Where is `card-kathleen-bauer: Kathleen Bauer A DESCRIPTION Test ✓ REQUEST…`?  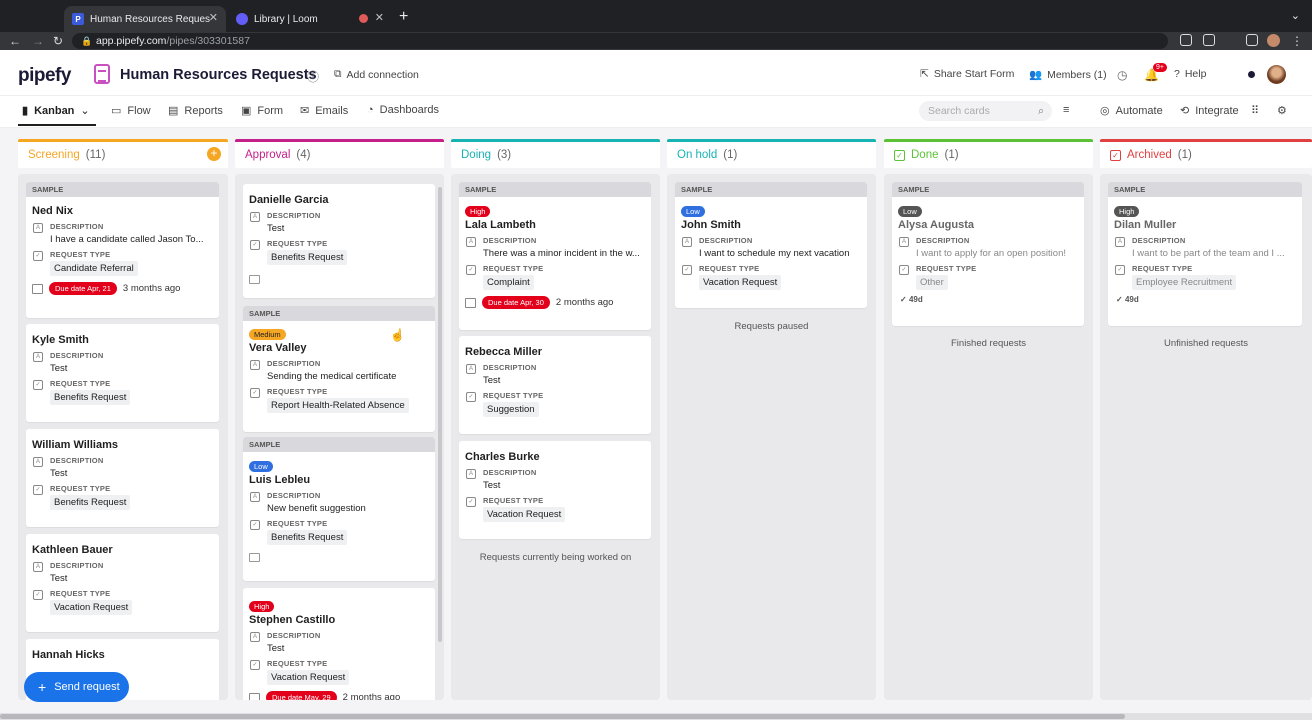
card-kathleen-bauer: Kathleen Bauer A DESCRIPTION Test ✓ REQUEST… is located at coordinates (122, 583).